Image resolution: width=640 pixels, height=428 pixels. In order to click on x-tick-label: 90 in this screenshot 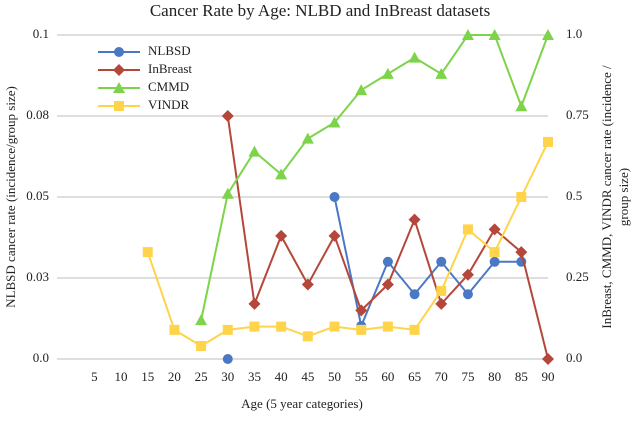, I will do `click(548, 376)`.